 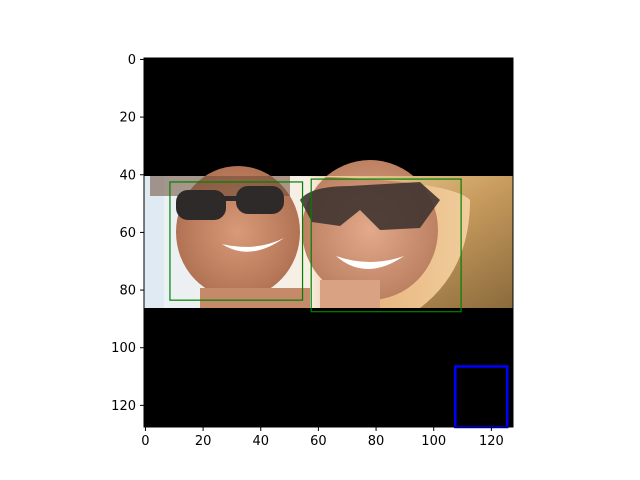 What do you see at coordinates (260, 441) in the screenshot?
I see `x-tick-label: 40` at bounding box center [260, 441].